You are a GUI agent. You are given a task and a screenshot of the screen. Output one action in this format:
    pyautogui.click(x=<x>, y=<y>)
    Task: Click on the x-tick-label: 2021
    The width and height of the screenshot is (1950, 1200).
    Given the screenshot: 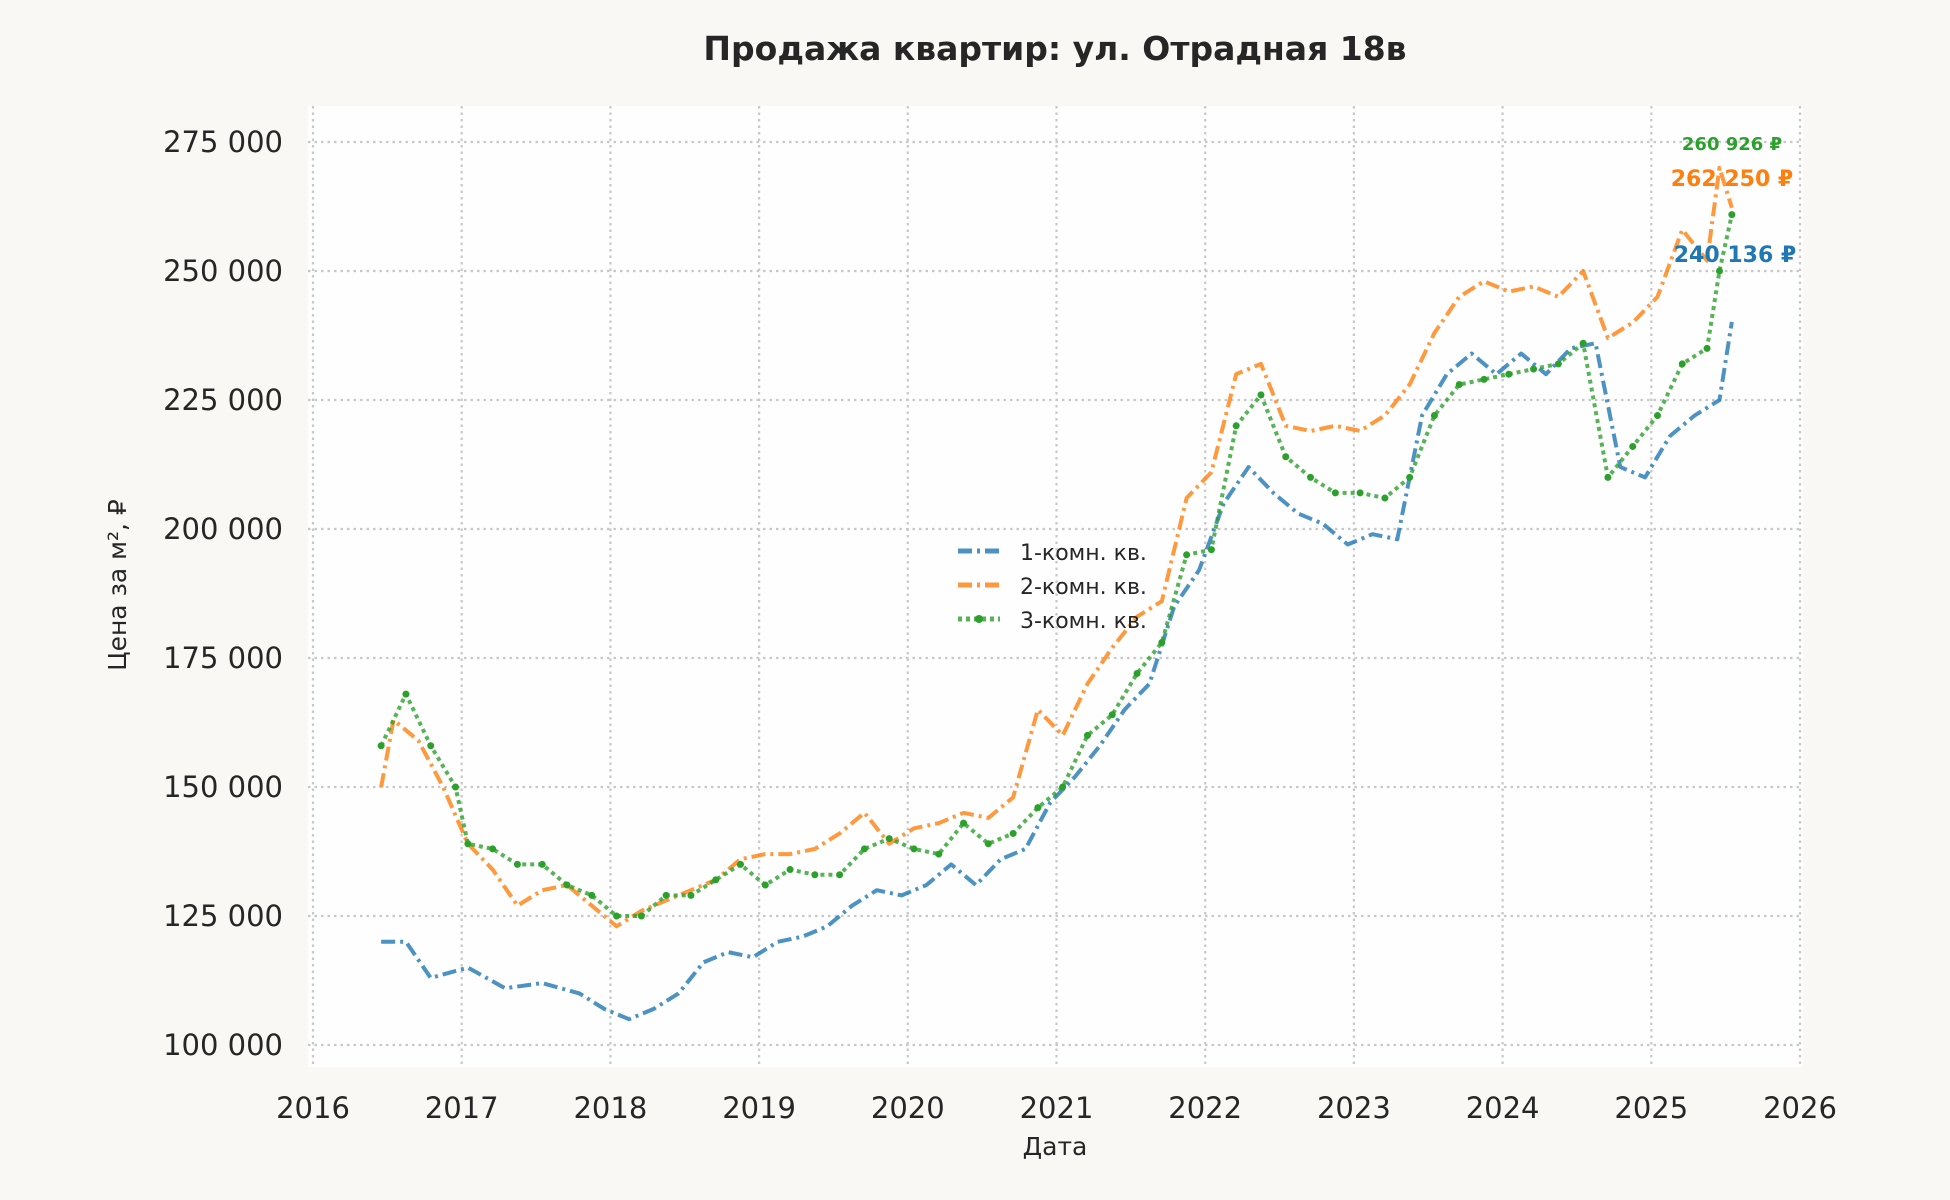 What is the action you would take?
    pyautogui.click(x=1057, y=1108)
    